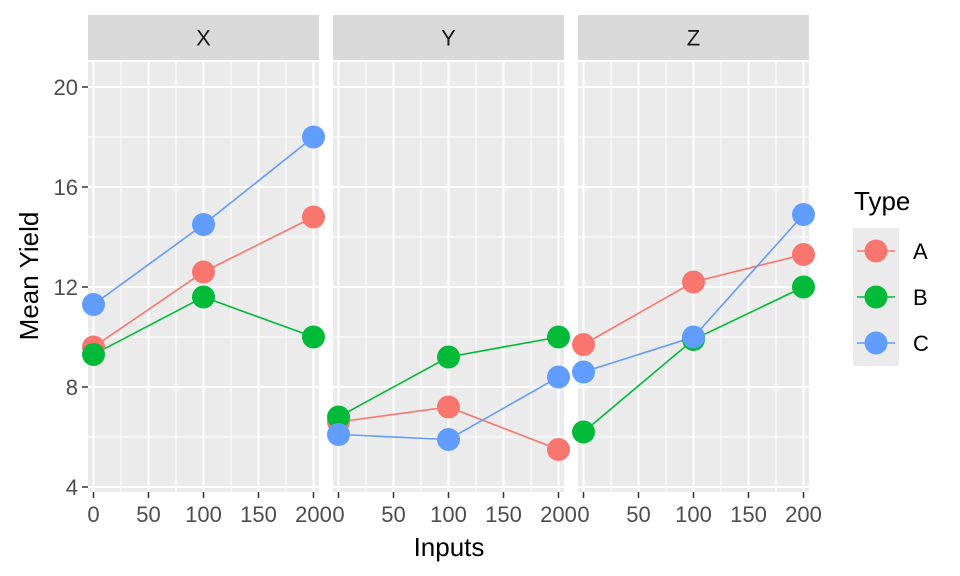 Image resolution: width=960 pixels, height=576 pixels. Describe the element at coordinates (891, 343) in the screenshot. I see `legend-item-c: C` at that location.